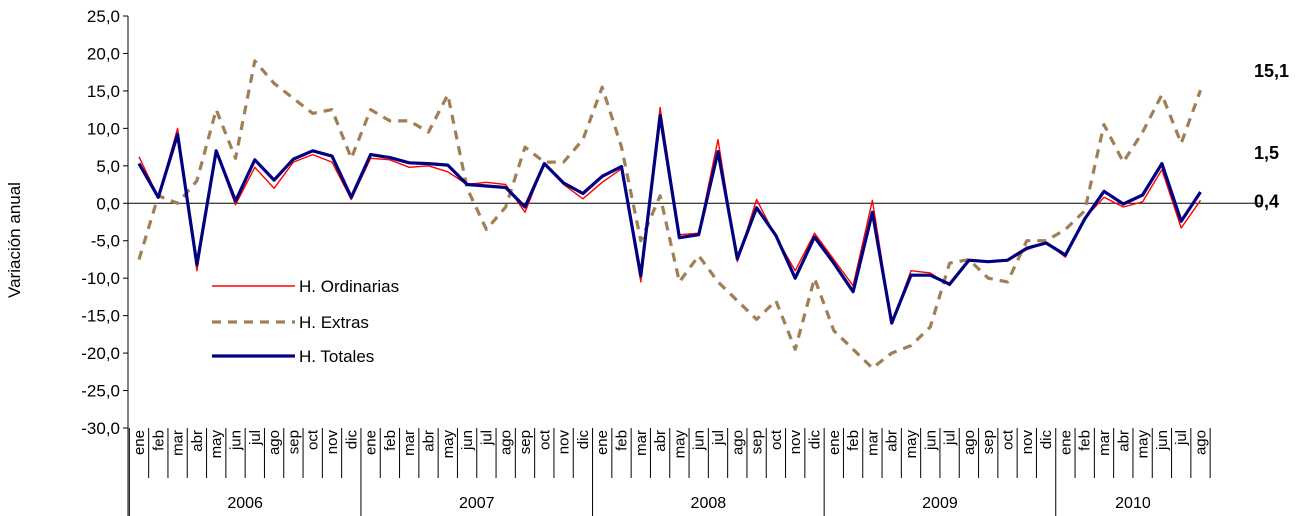  I want to click on legend: H. Ordinarias H. Extras H. Totales, so click(305, 321).